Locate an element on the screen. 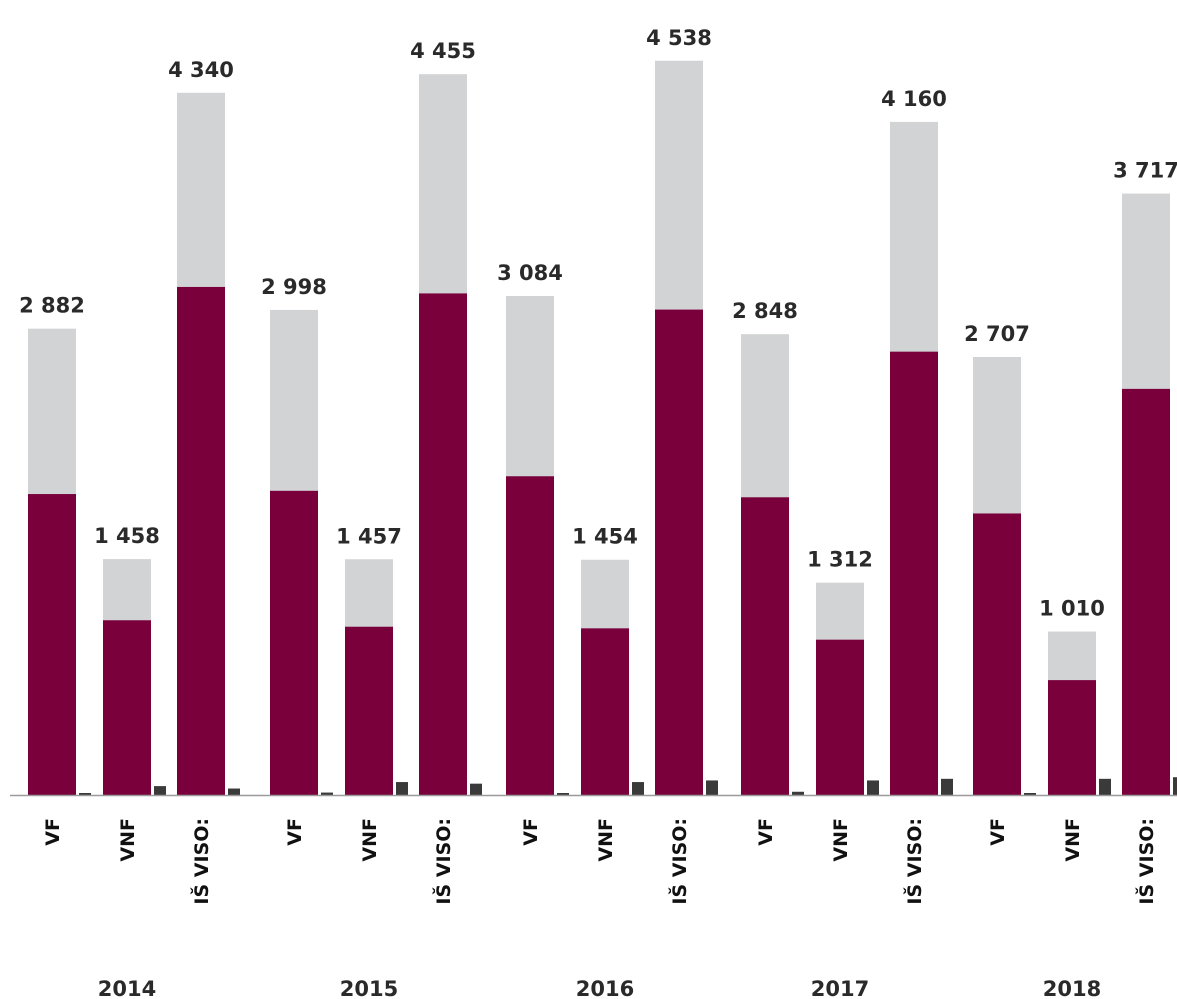 This screenshot has height=999, width=1177. bar-2017-vnf-primary is located at coordinates (840, 717).